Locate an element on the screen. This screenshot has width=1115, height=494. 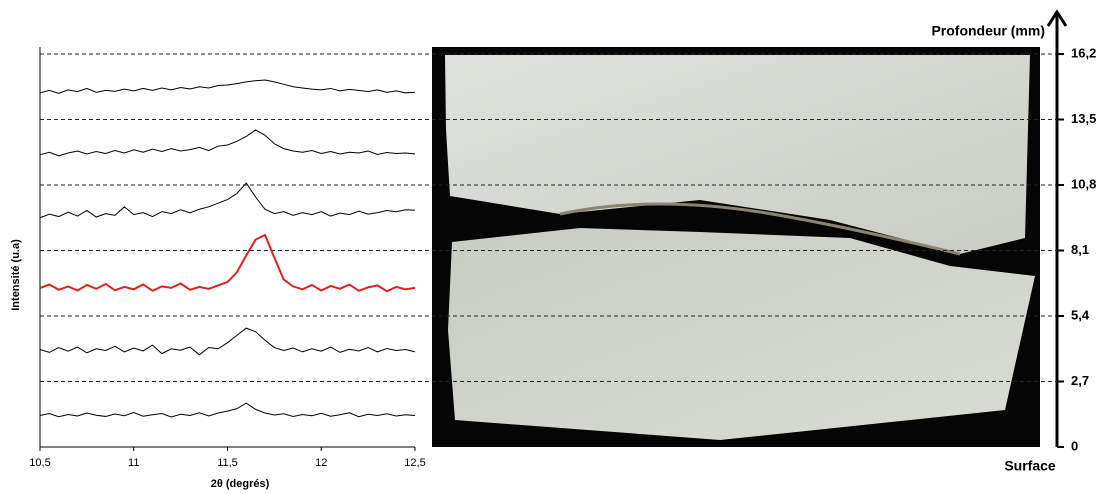
y-tick-label: 2,7 is located at coordinates (1080, 380).